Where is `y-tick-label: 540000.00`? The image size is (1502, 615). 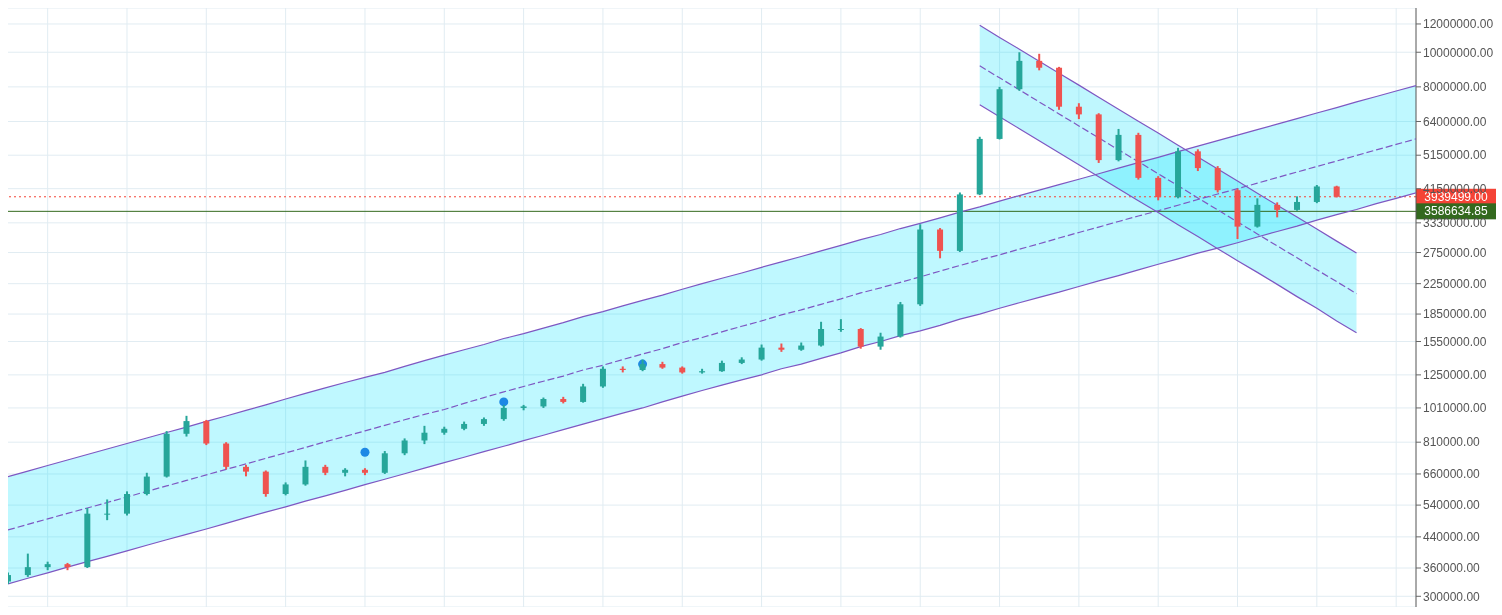 y-tick-label: 540000.00 is located at coordinates (1452, 505).